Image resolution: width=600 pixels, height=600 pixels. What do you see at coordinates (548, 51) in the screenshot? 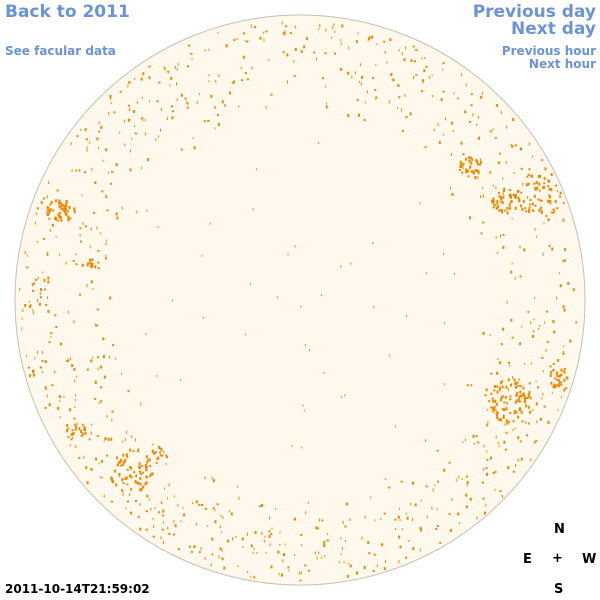
I see `previous-hour-link: Previous hour` at bounding box center [548, 51].